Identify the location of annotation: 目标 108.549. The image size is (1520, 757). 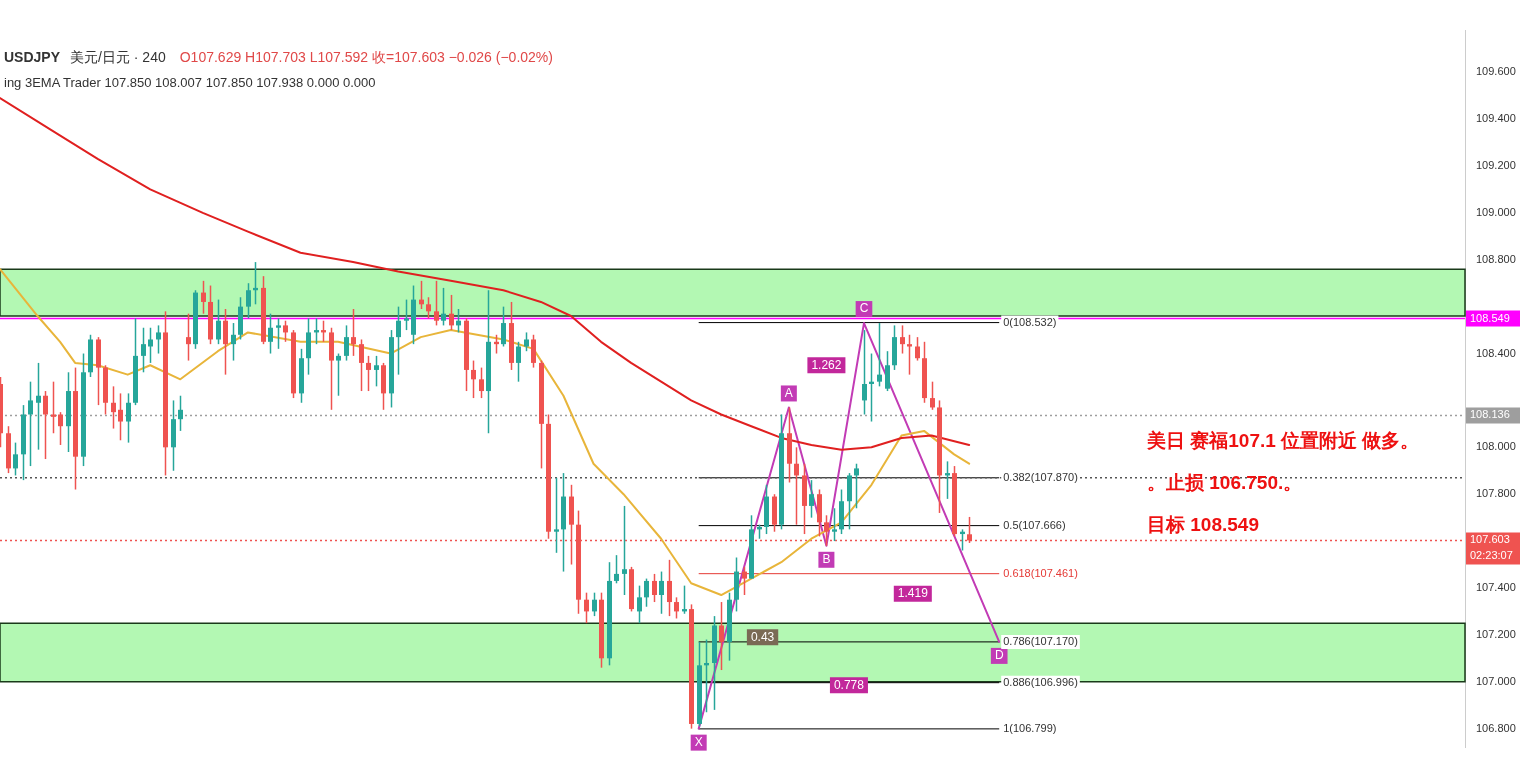
(1203, 525).